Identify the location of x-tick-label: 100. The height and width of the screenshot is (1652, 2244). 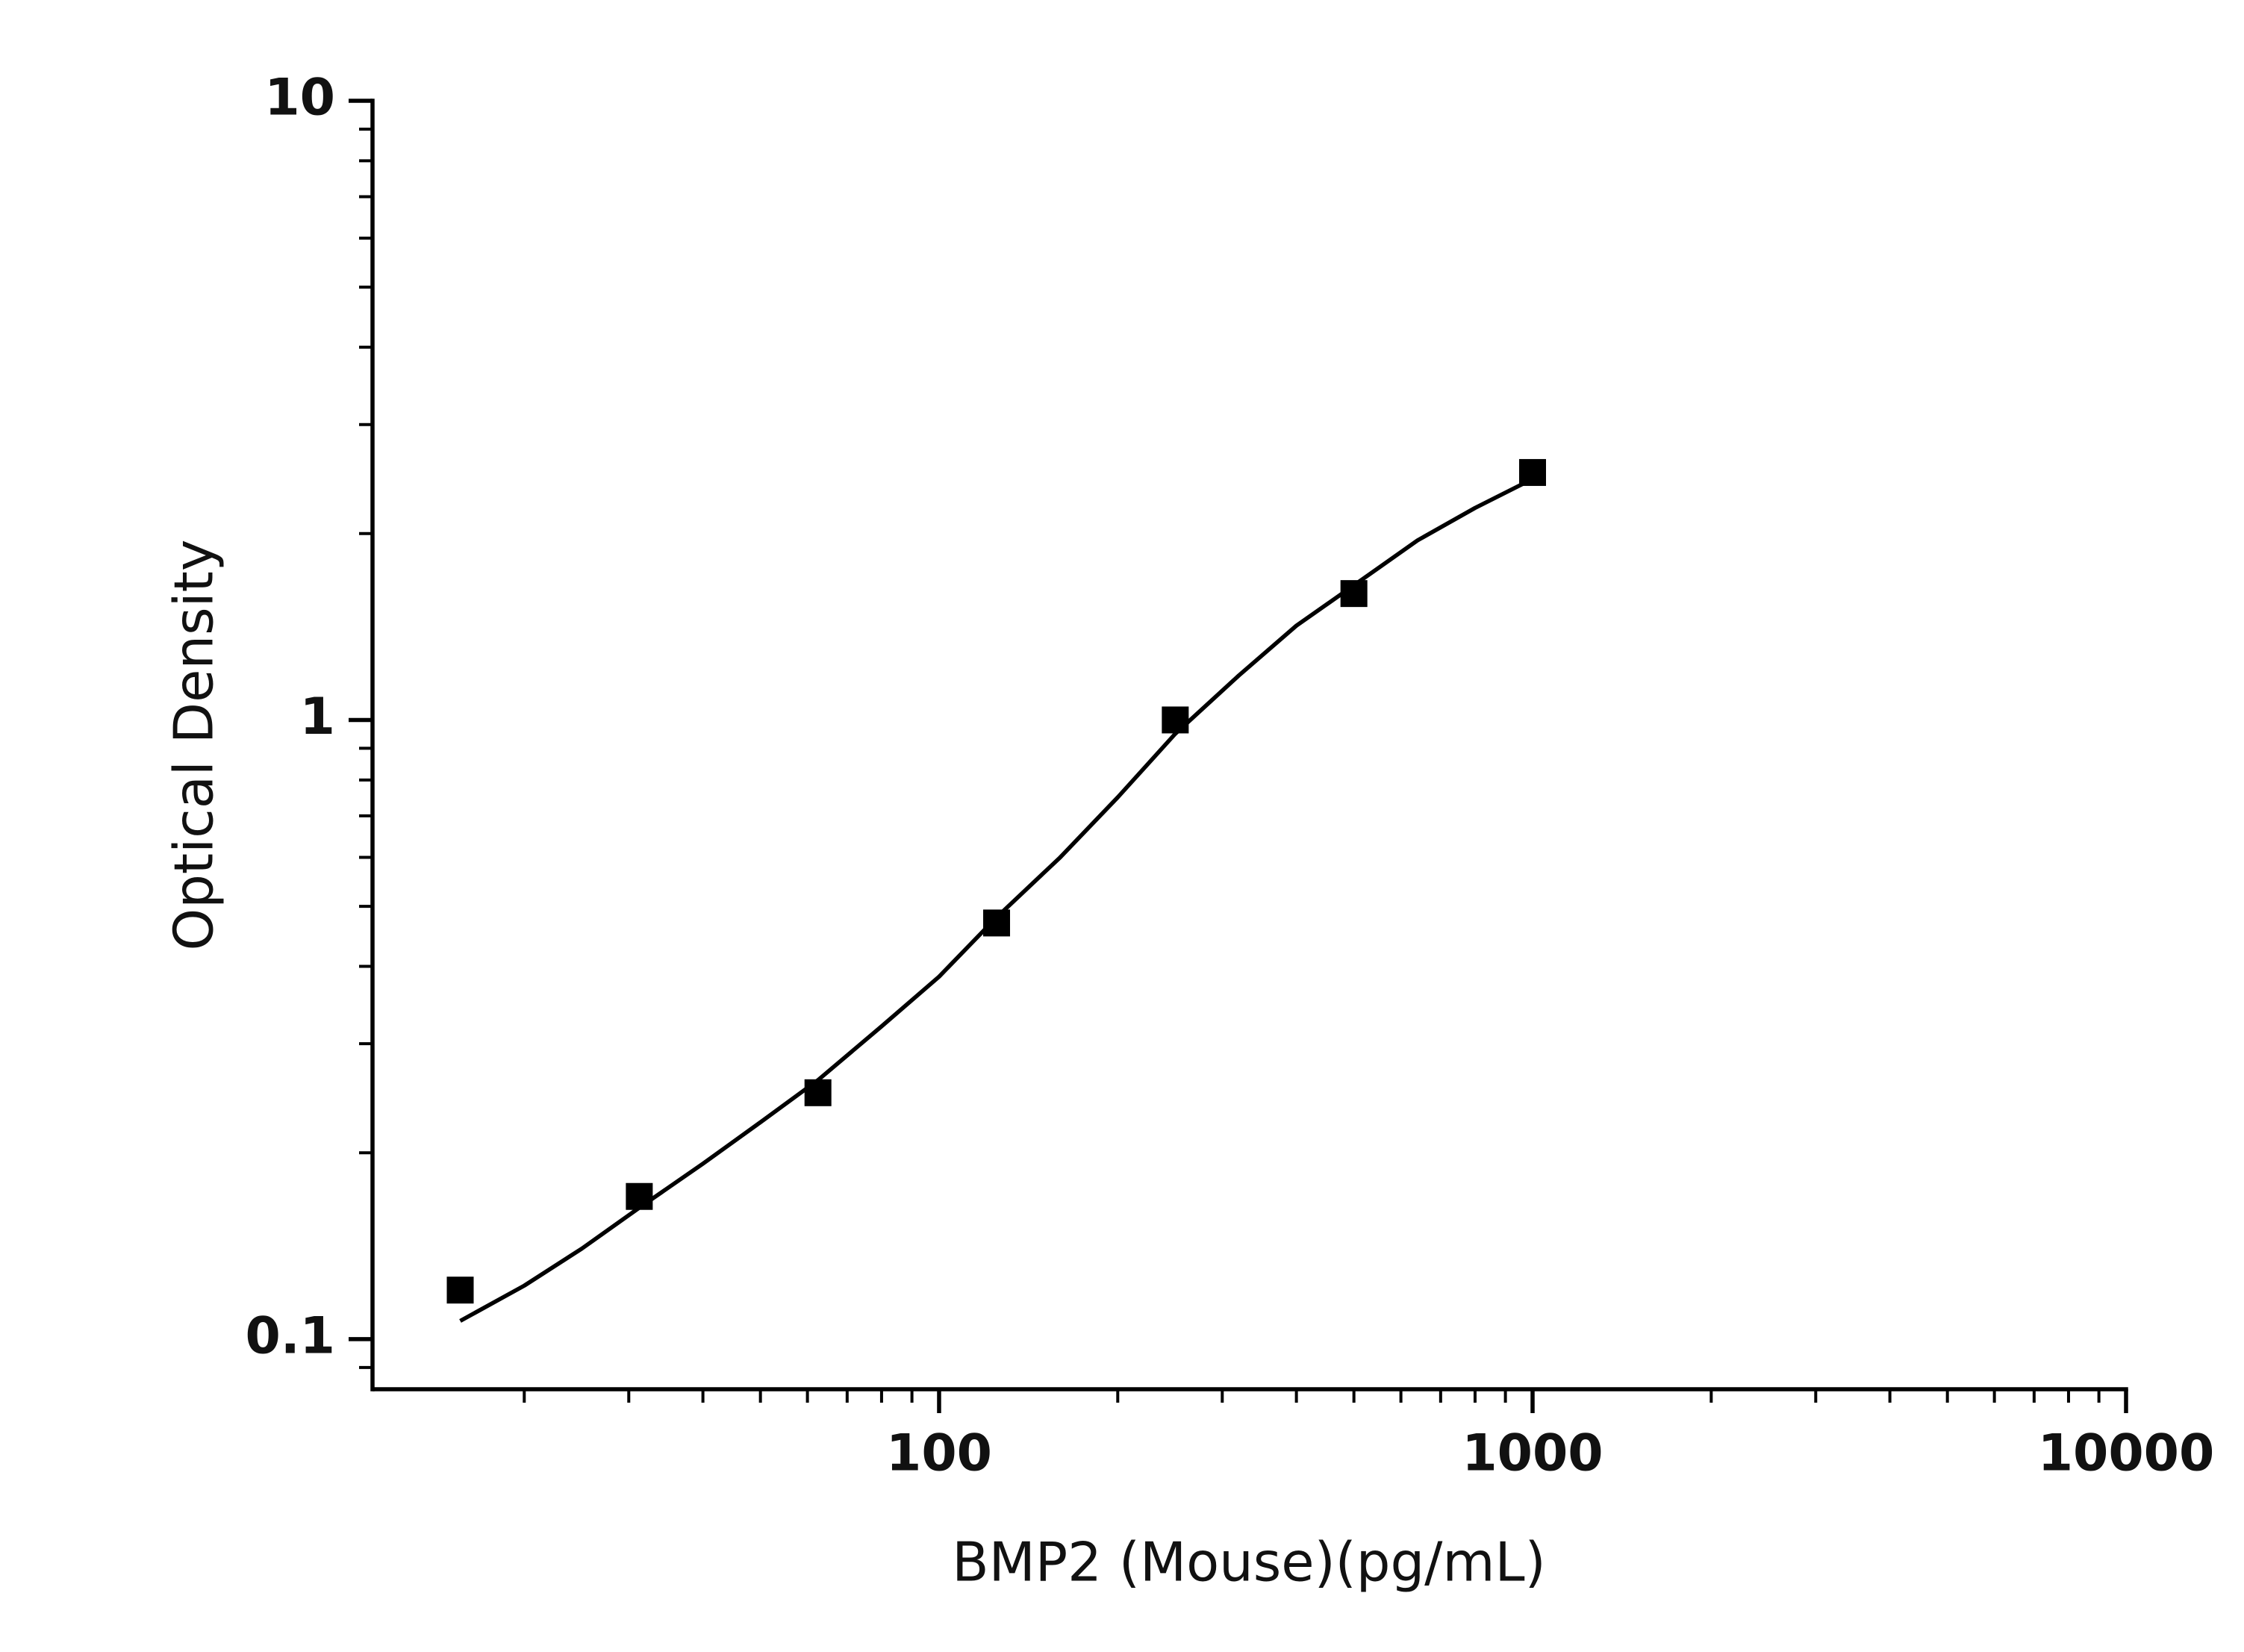
(939, 1453).